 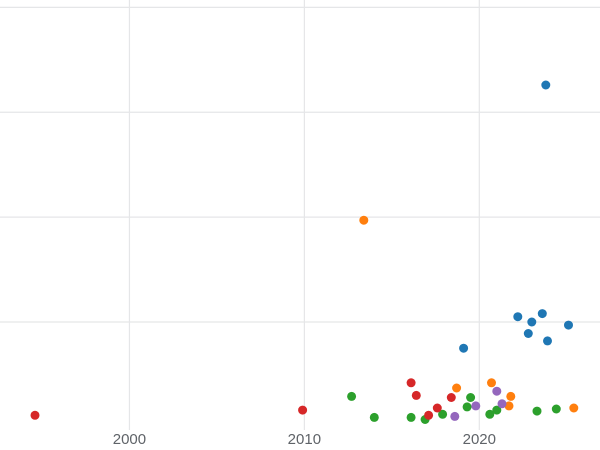 What do you see at coordinates (479, 439) in the screenshot?
I see `x-axis-tick-label: 2020` at bounding box center [479, 439].